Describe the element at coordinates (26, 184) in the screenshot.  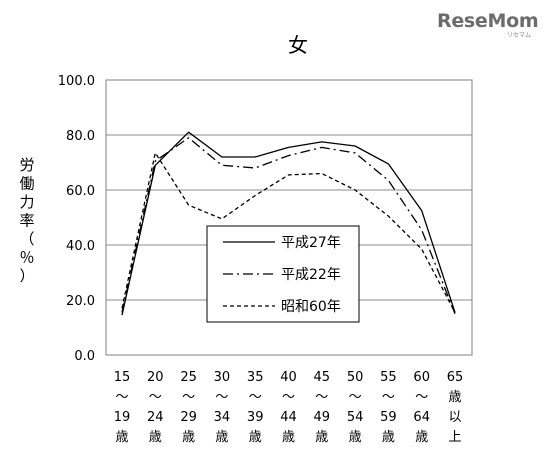
I see `y-axis-label-char: 働` at that location.